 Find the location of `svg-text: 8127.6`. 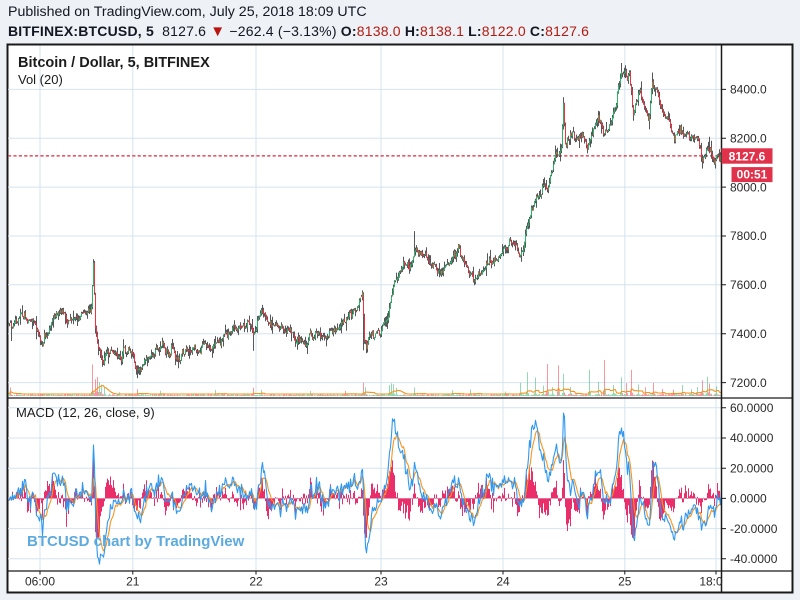

svg-text: 8127.6 is located at coordinates (747, 156).